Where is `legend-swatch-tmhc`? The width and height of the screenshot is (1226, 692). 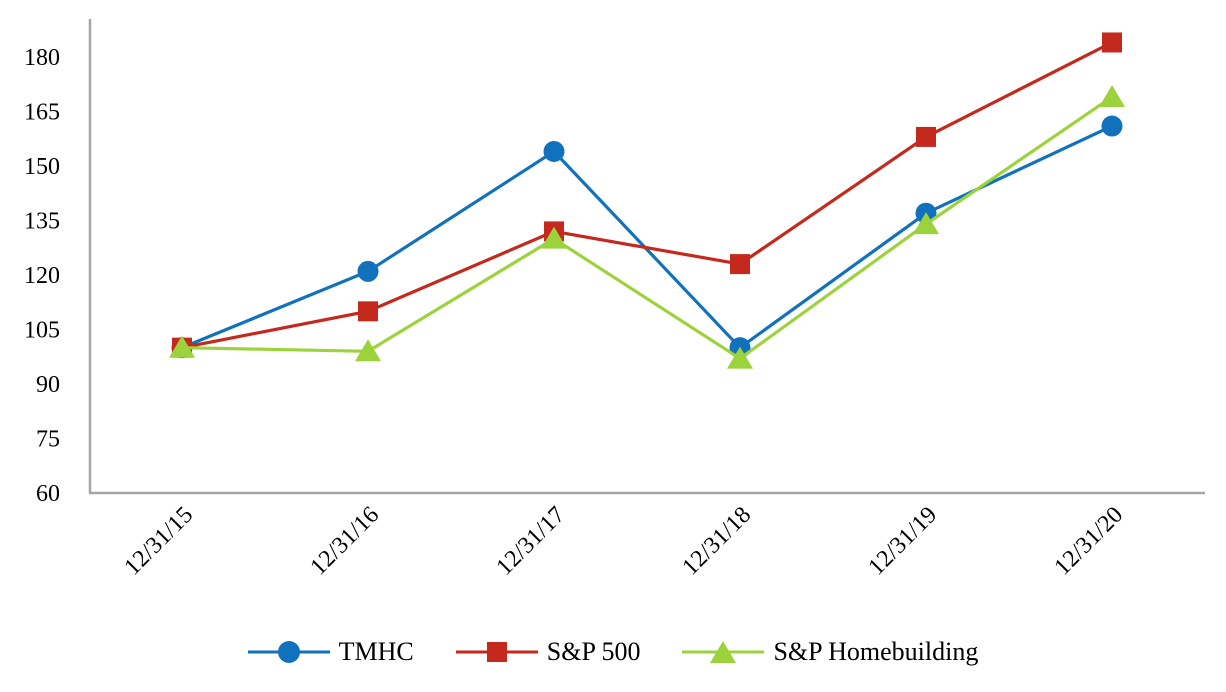
legend-swatch-tmhc is located at coordinates (288, 652).